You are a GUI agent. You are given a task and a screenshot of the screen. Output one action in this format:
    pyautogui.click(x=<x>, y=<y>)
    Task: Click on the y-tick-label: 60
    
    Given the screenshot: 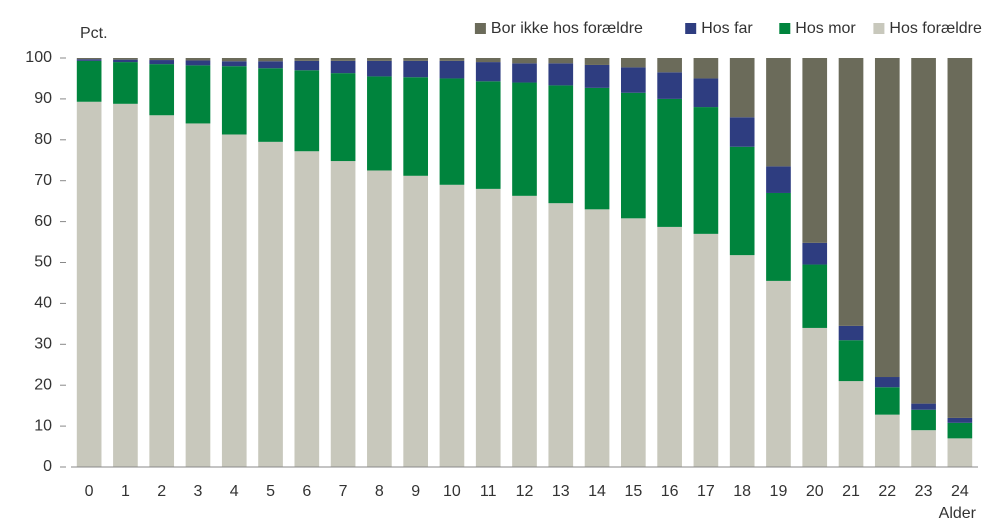 What is the action you would take?
    pyautogui.click(x=43, y=221)
    